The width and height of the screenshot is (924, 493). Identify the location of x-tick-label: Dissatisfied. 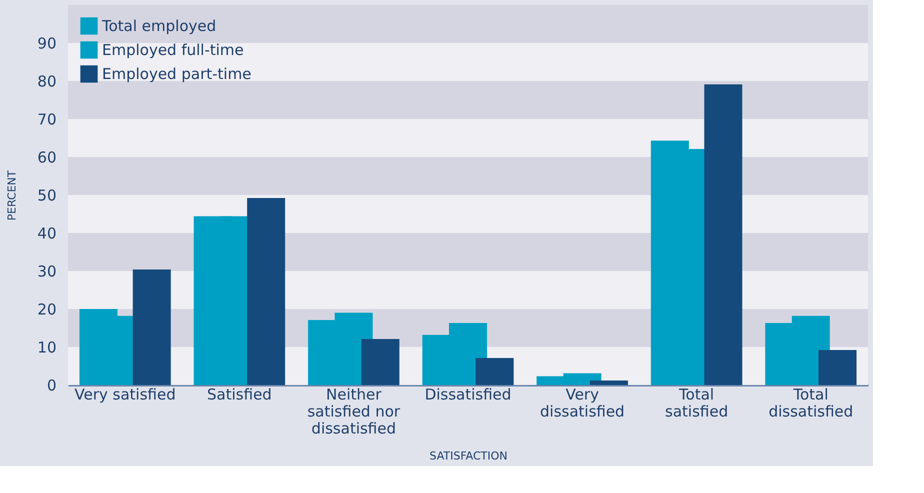
(468, 395).